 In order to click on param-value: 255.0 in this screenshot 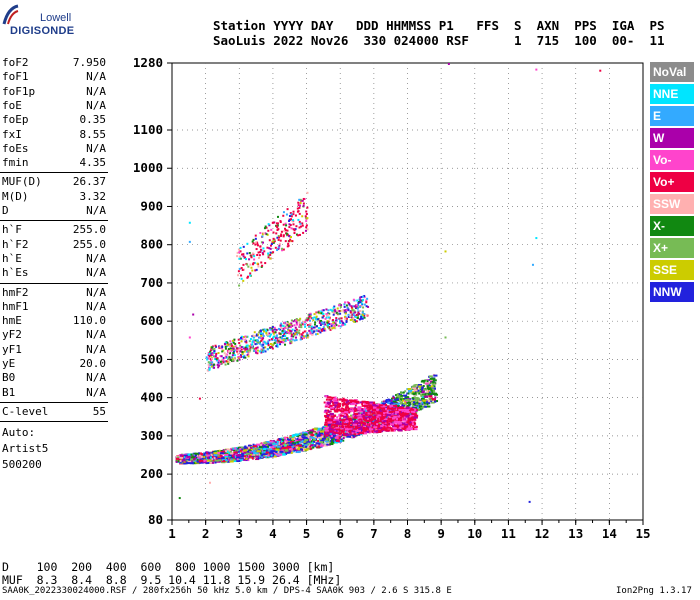, I will do `click(89, 230)`.